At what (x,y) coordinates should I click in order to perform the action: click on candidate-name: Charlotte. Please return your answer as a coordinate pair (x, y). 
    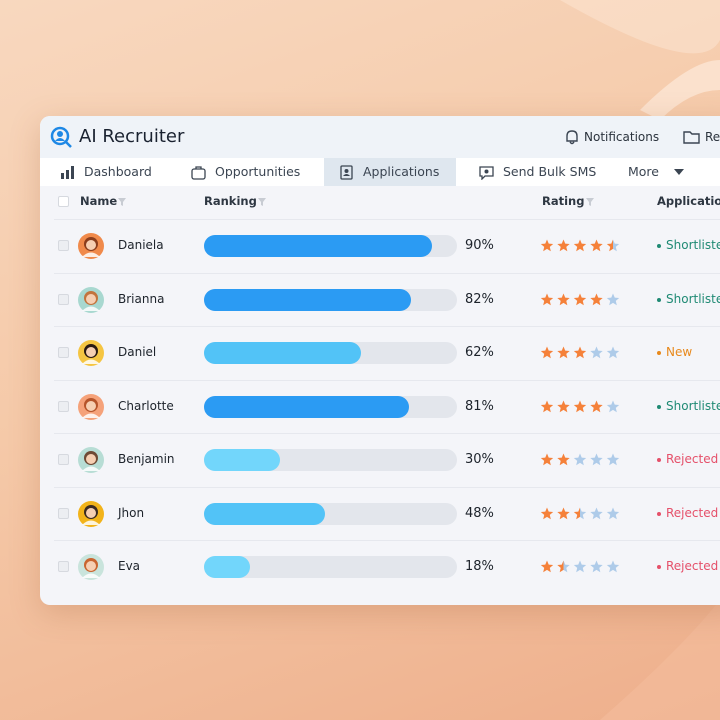
    Looking at the image, I should click on (146, 405).